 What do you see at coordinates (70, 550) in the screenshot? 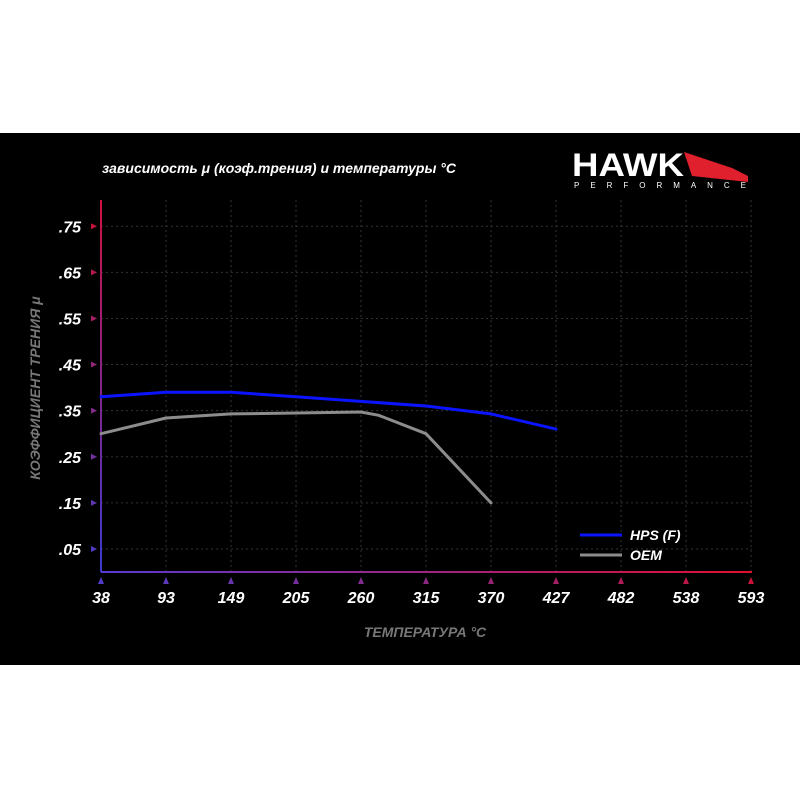
I see `y-tick-label: .05` at bounding box center [70, 550].